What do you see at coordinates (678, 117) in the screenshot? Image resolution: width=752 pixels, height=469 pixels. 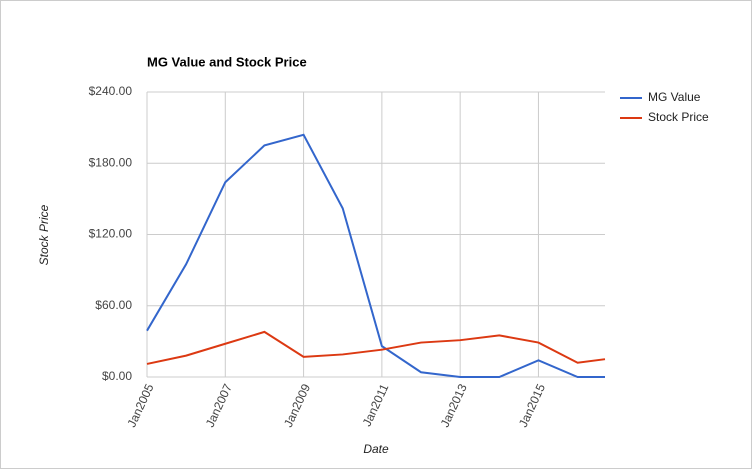 I see `legend-label: Stock Price` at bounding box center [678, 117].